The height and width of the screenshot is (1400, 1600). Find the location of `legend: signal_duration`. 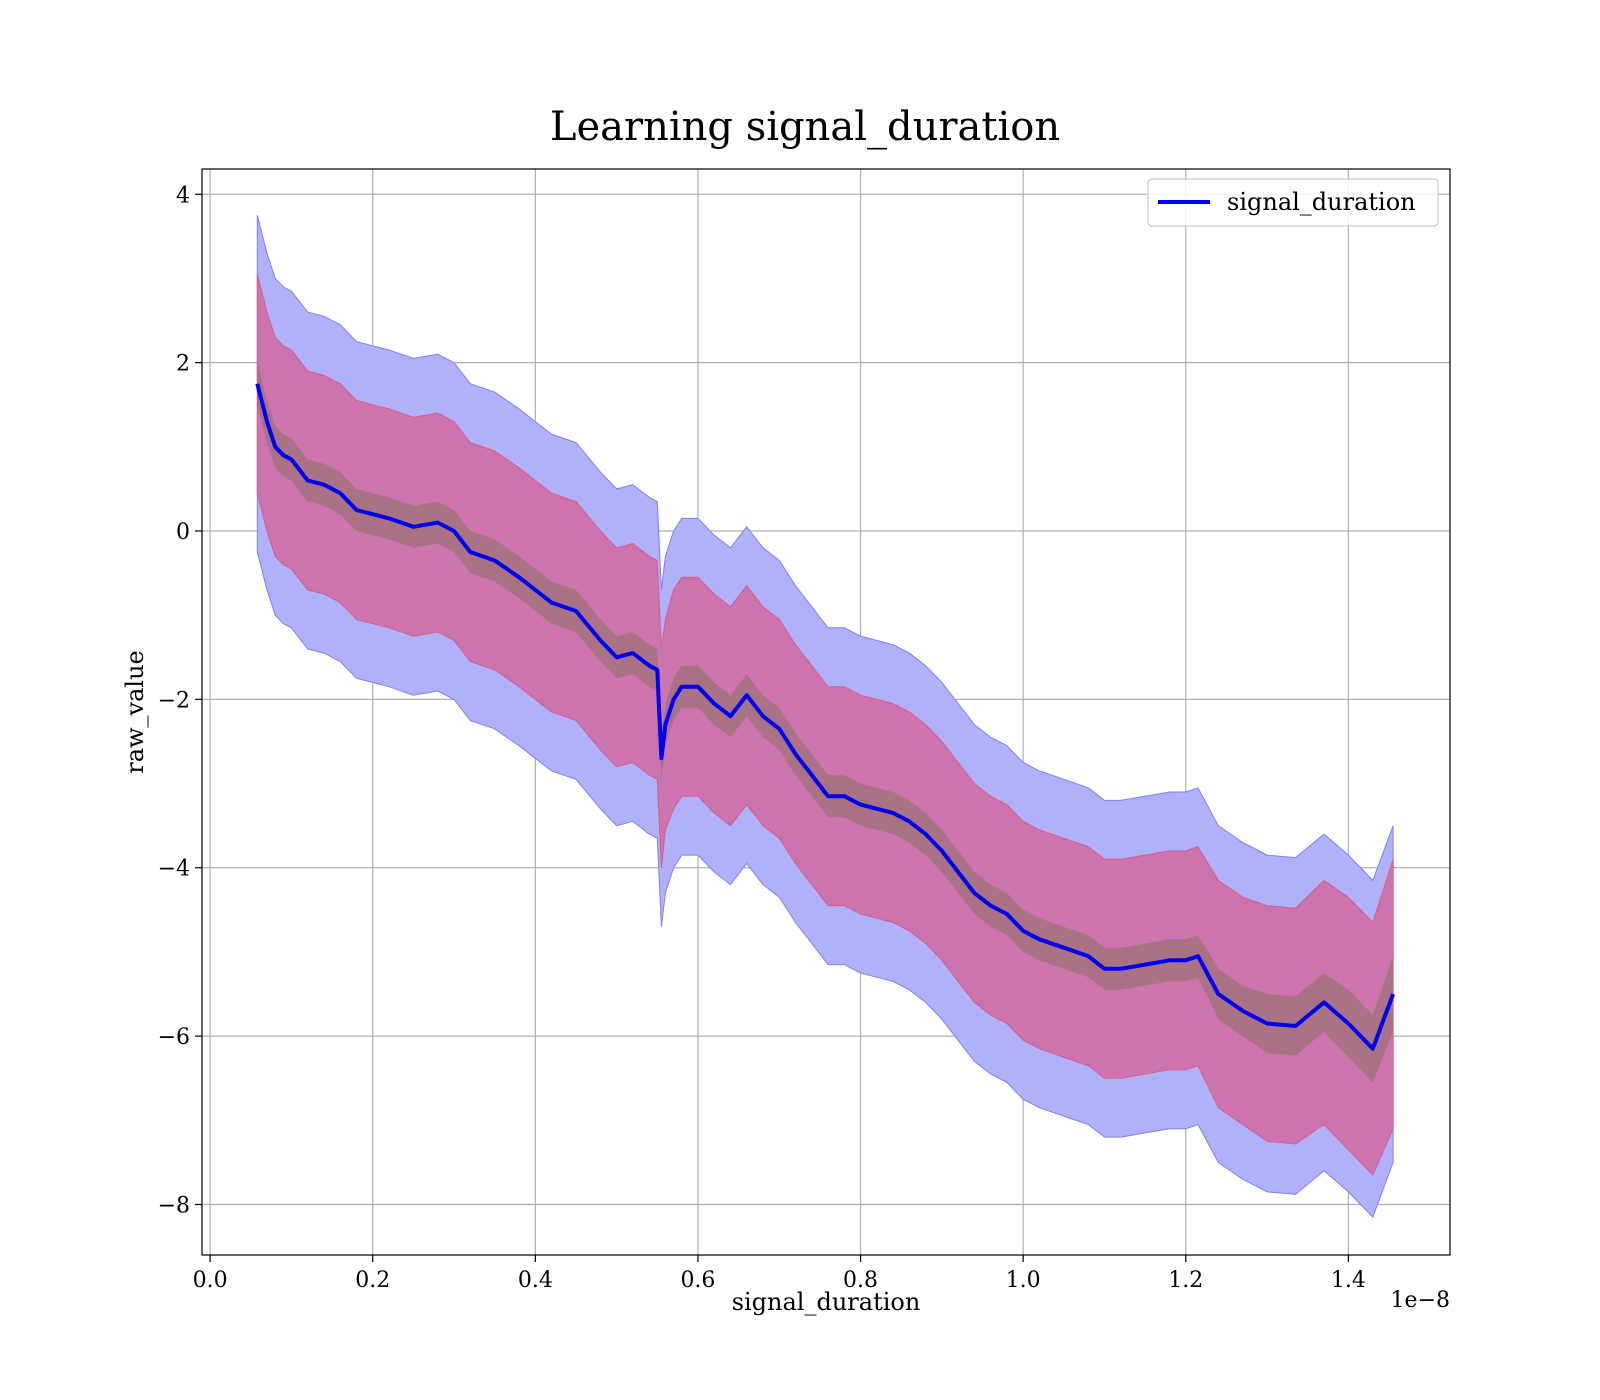

legend: signal_duration is located at coordinates (1293, 202).